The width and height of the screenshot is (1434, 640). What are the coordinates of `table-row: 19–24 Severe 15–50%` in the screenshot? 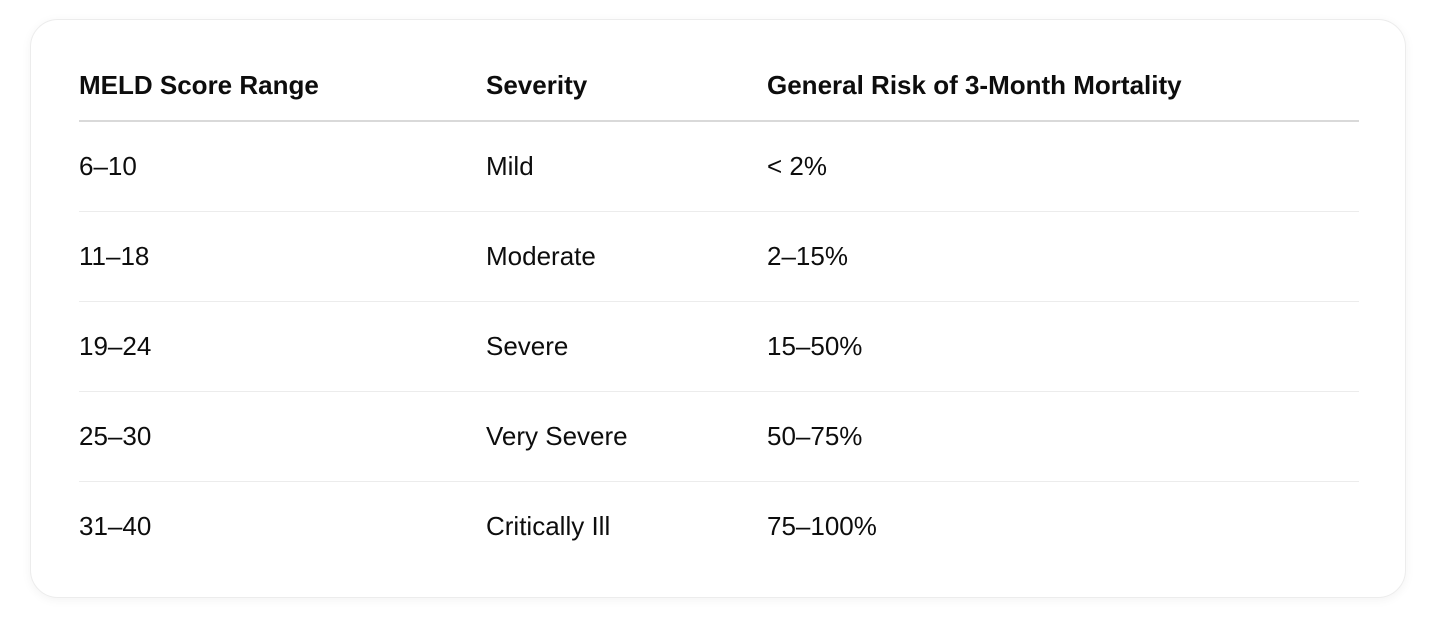 It's located at (719, 346).